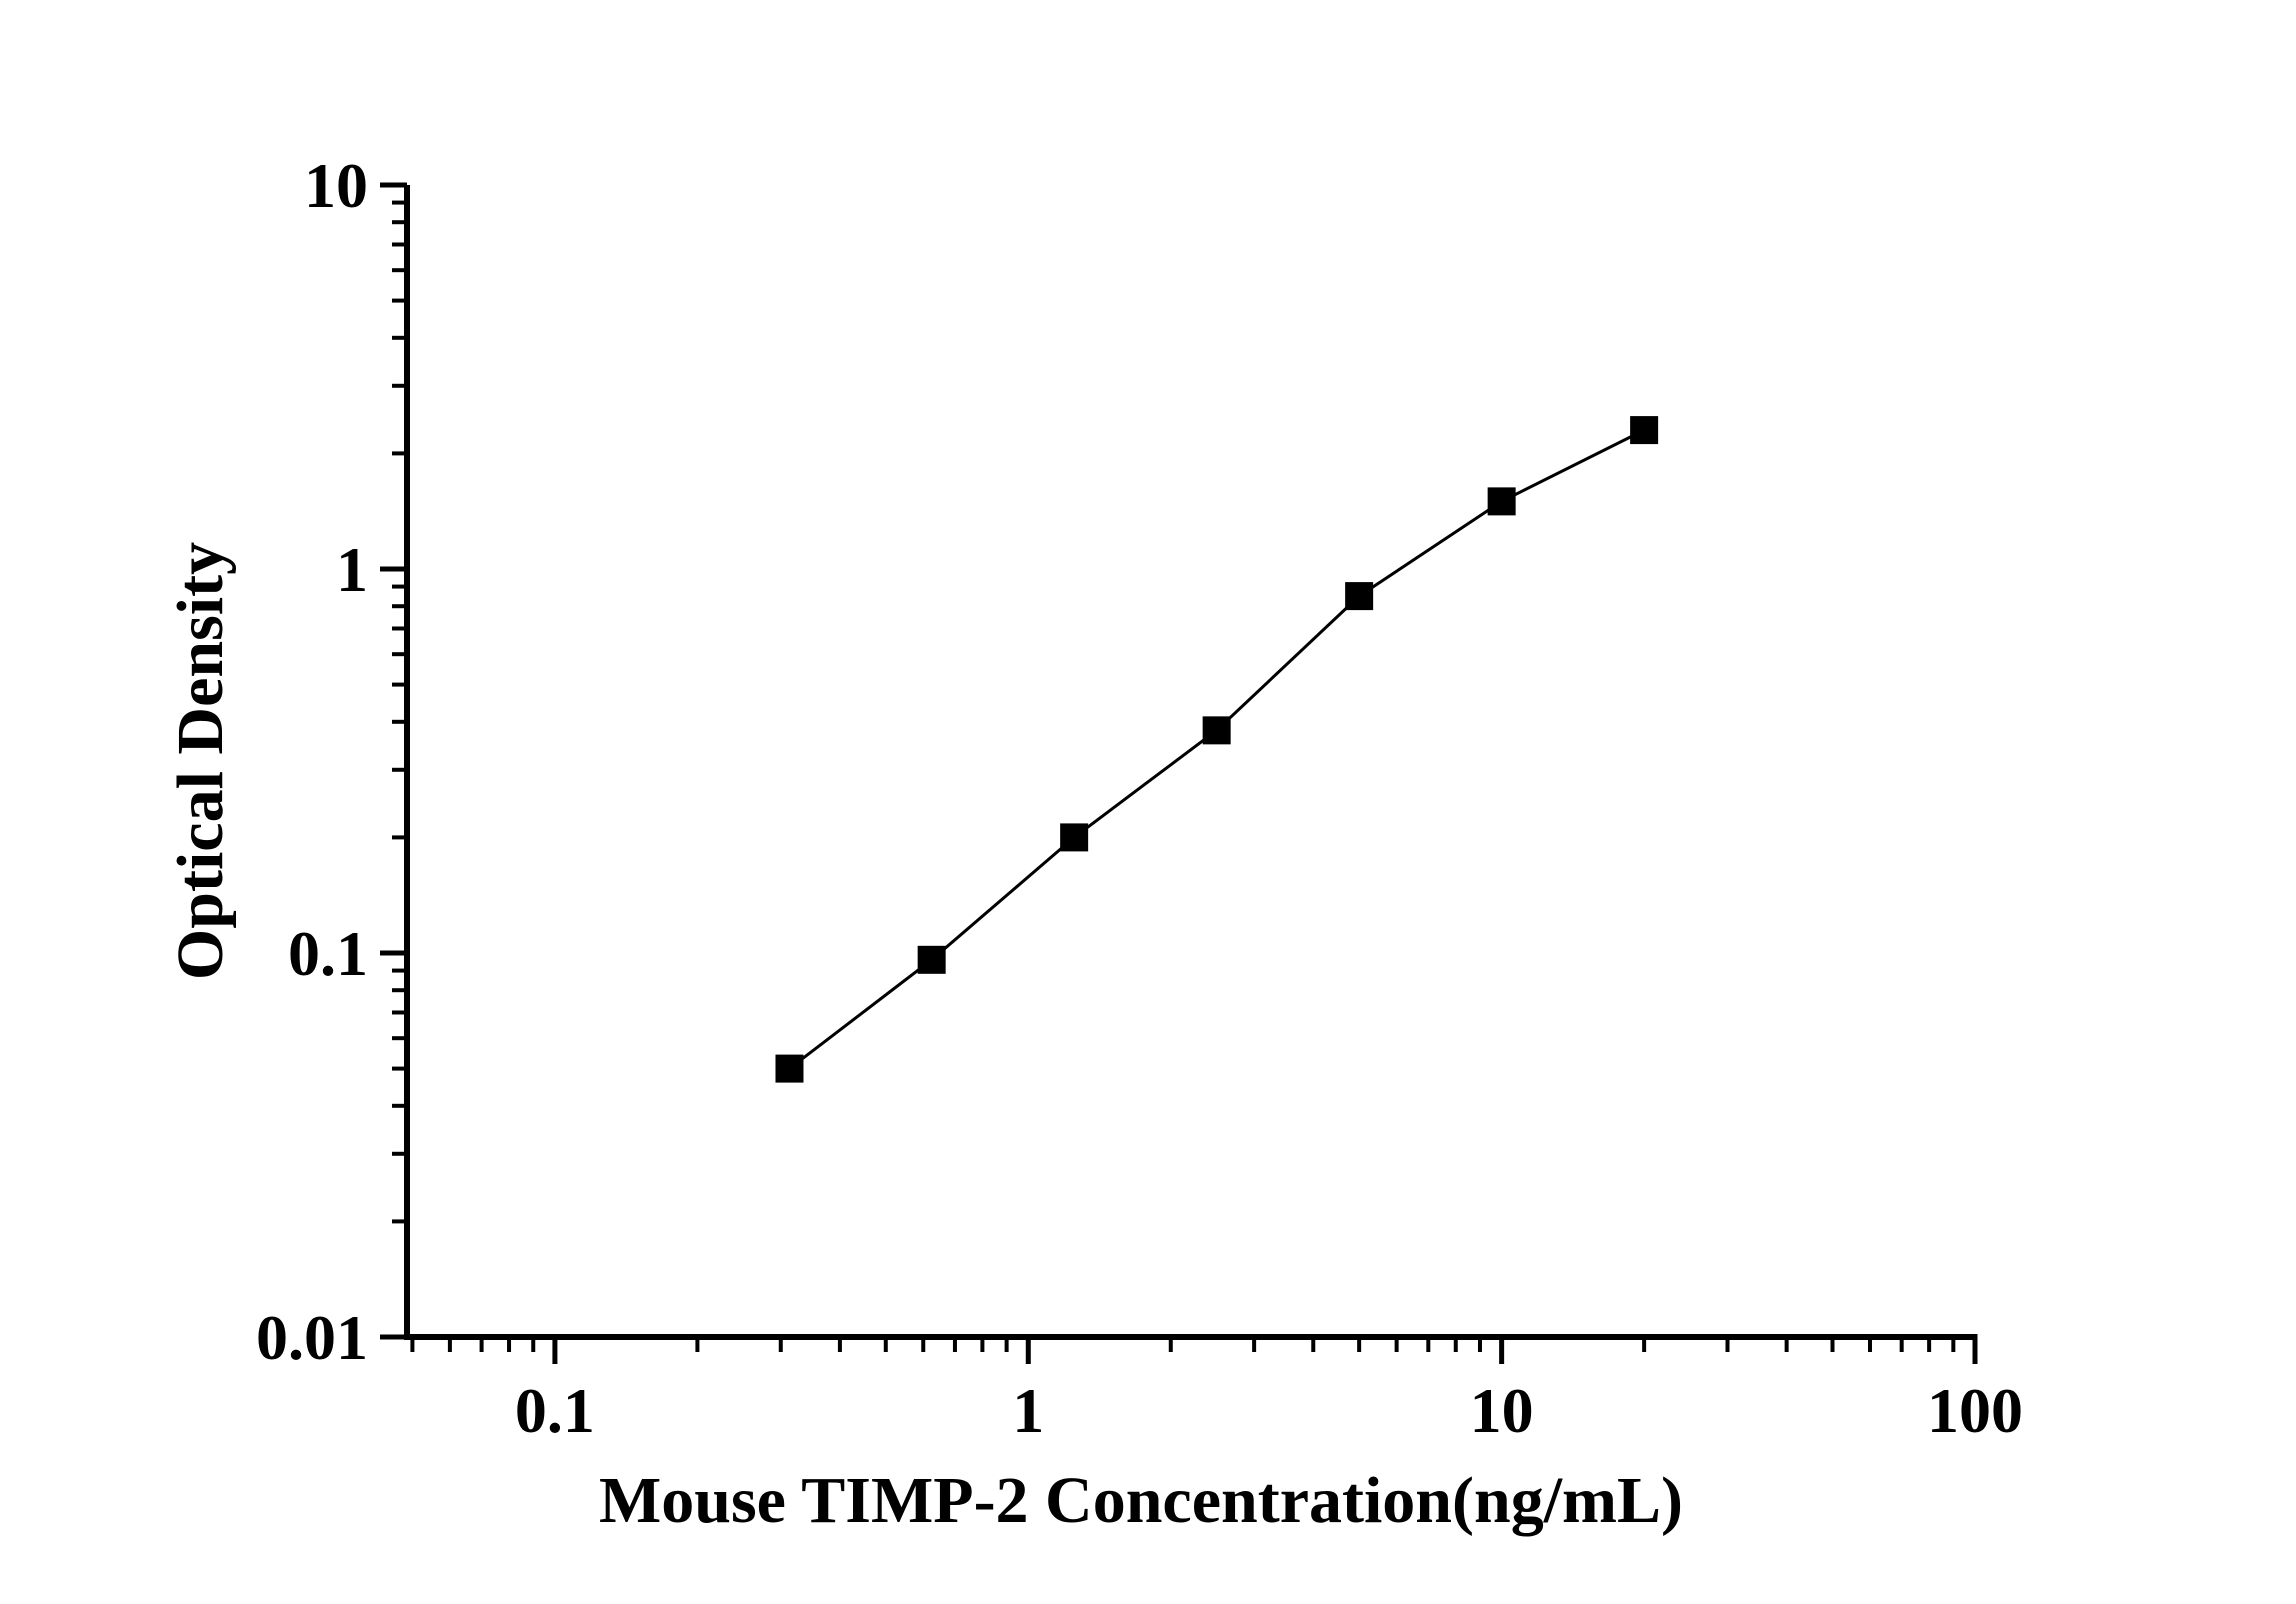 The image size is (2296, 1604). I want to click on x-tick-label: 0.1, so click(555, 1410).